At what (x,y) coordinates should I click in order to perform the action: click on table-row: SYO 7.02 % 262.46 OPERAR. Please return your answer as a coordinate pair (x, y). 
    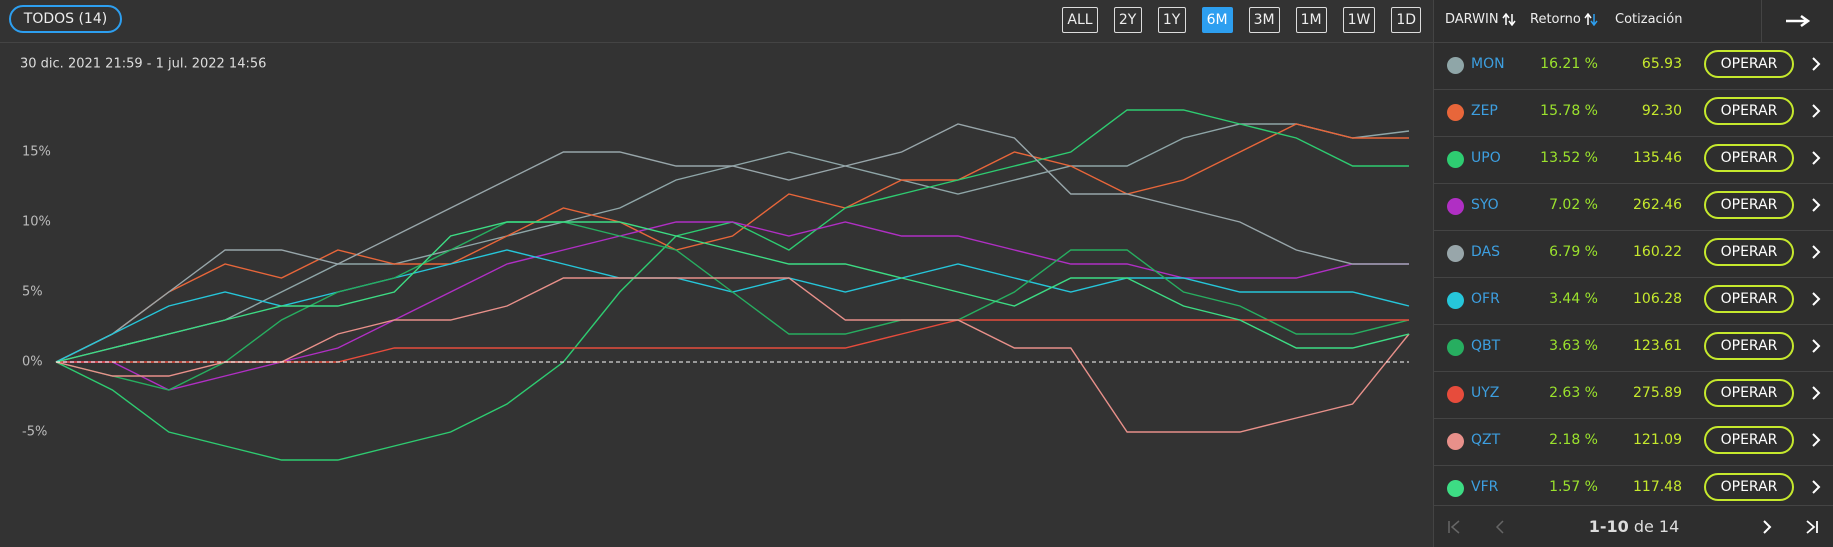
    Looking at the image, I should click on (1633, 207).